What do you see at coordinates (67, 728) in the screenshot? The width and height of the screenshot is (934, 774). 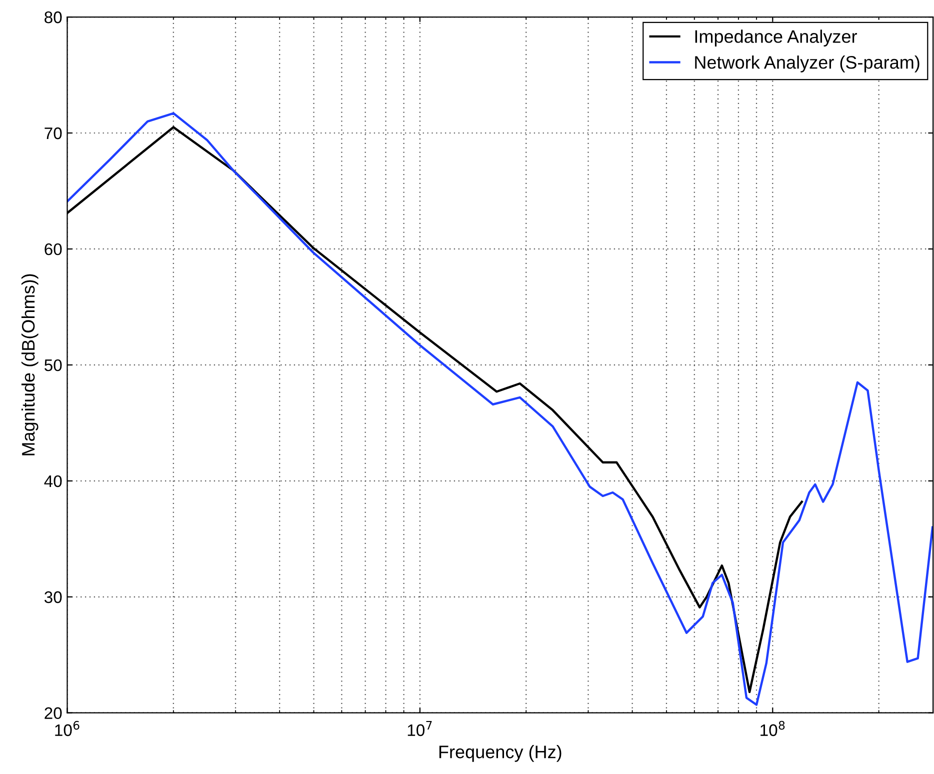 I see `x-tick-label: 10$^{6}$` at bounding box center [67, 728].